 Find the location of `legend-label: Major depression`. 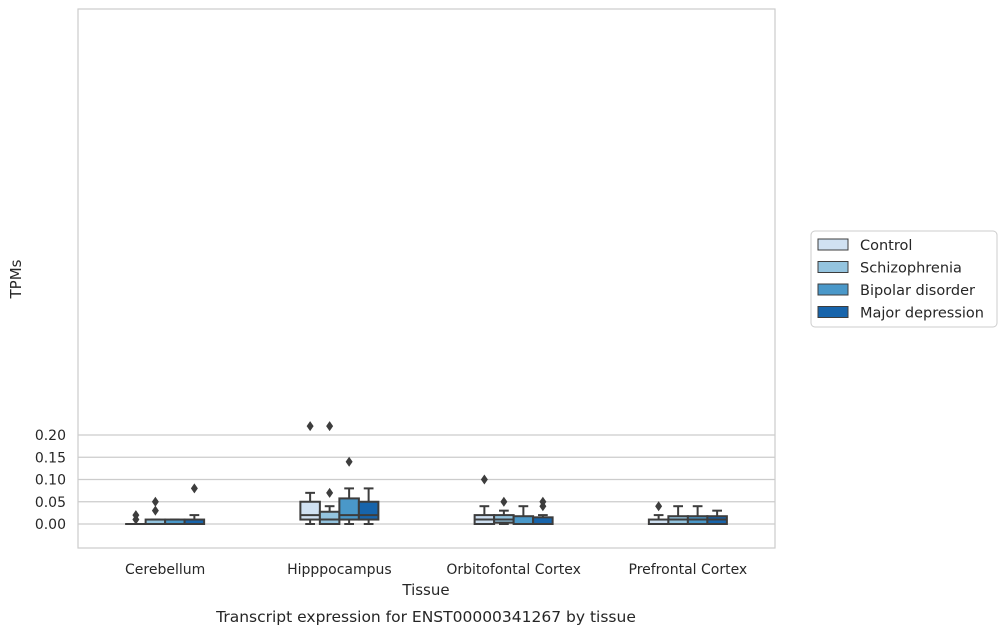

legend-label: Major depression is located at coordinates (922, 314).